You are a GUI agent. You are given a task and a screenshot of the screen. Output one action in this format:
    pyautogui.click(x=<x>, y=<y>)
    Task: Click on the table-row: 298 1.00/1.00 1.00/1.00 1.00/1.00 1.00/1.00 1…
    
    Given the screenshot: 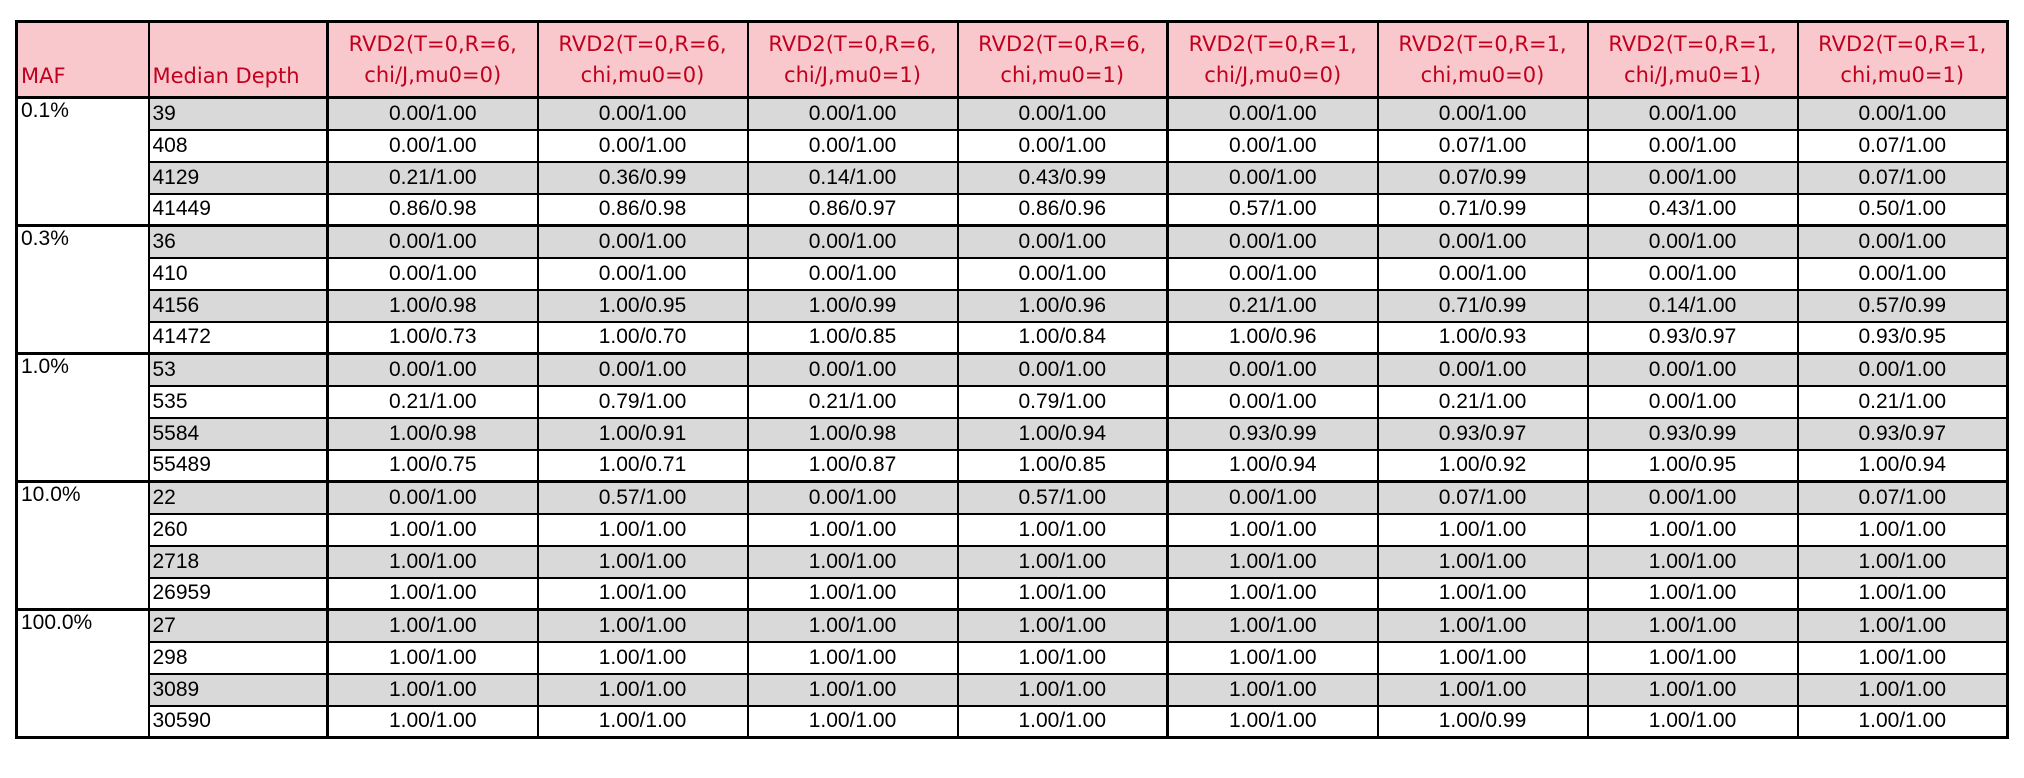 What is the action you would take?
    pyautogui.click(x=1013, y=657)
    